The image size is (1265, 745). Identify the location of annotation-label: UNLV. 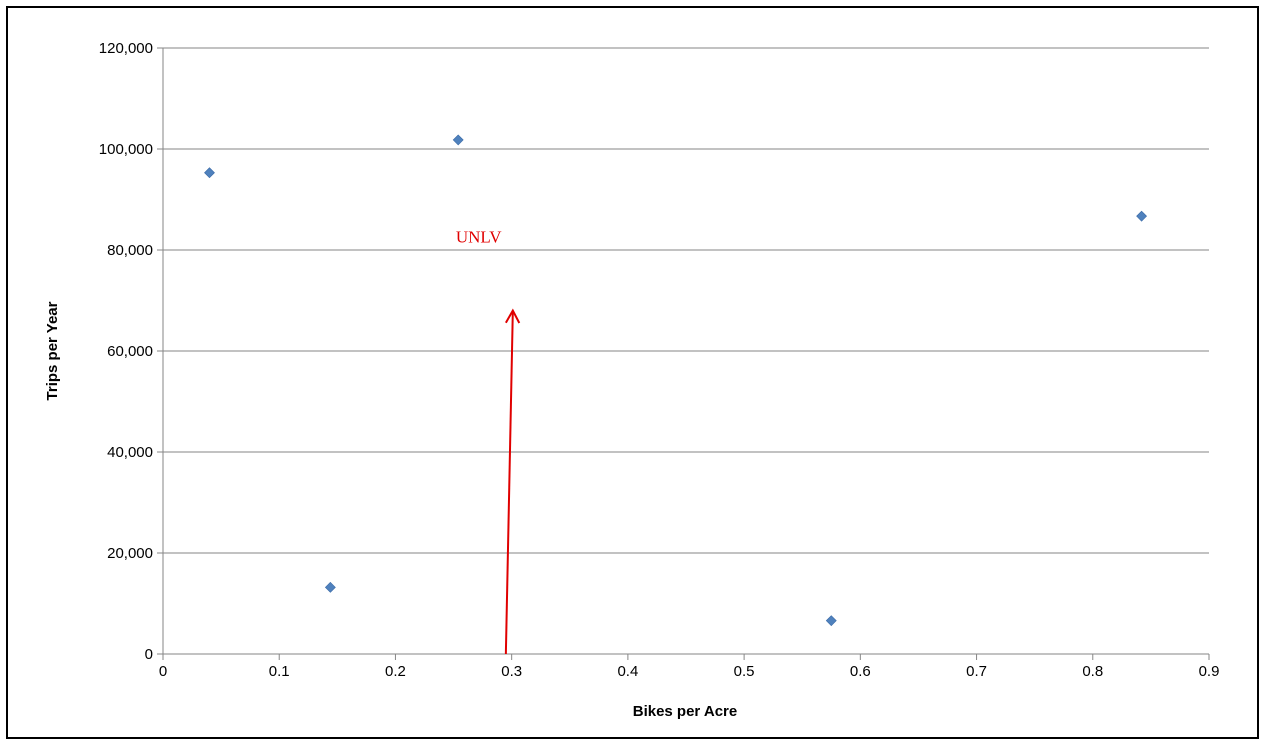
(479, 236).